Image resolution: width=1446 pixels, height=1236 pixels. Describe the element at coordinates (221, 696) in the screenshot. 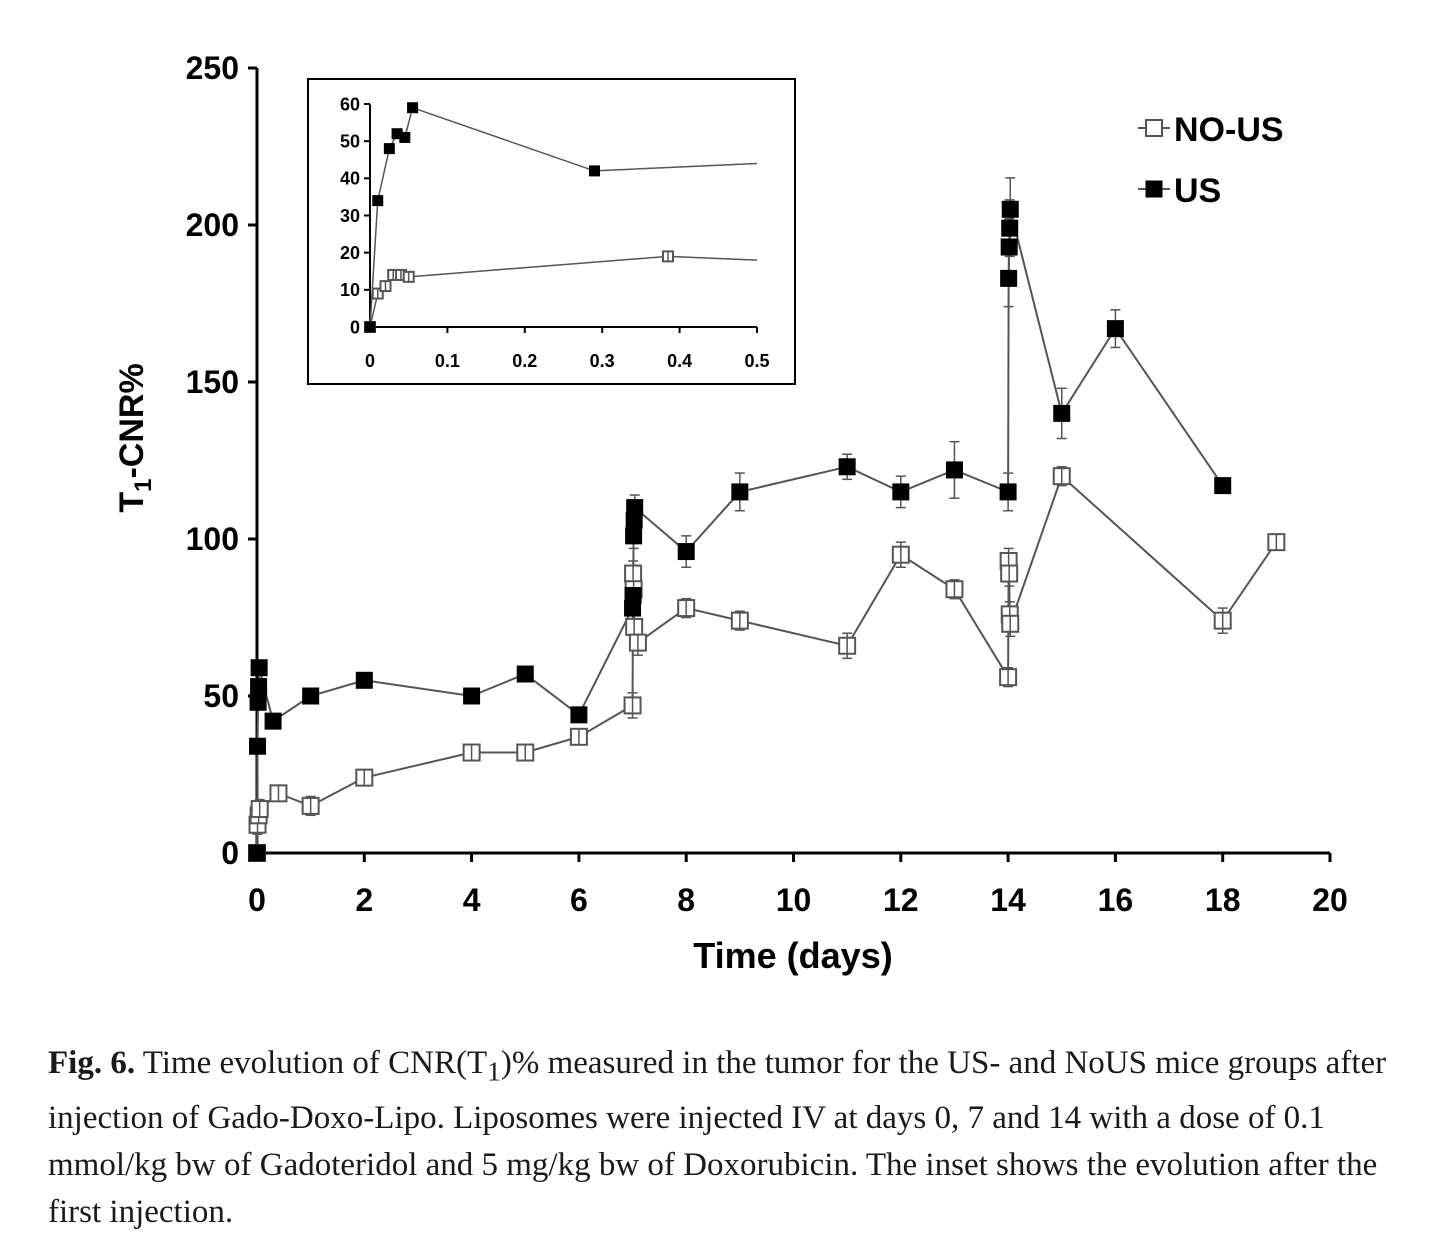

I see `main-y-tick-label-50: 50` at that location.